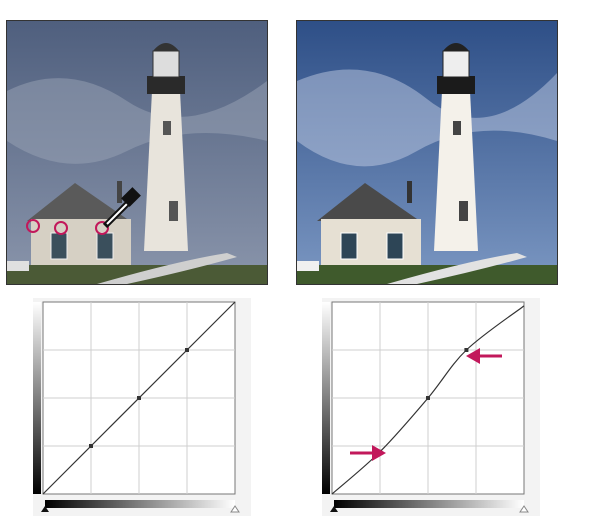 The width and height of the screenshot is (599, 523). I want to click on arrow-left-icon, so click(484, 356).